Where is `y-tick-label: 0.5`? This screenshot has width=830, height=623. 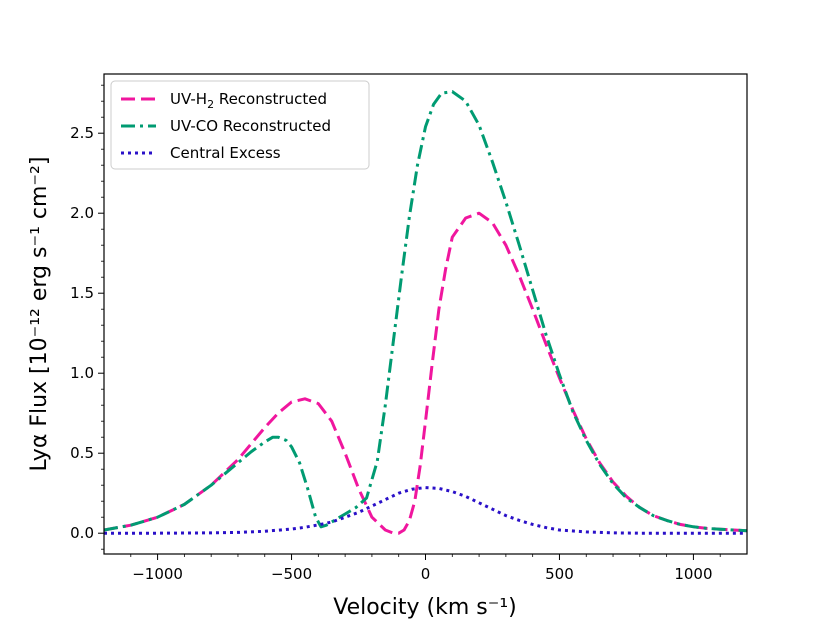
y-tick-label: 0.5 is located at coordinates (82, 453).